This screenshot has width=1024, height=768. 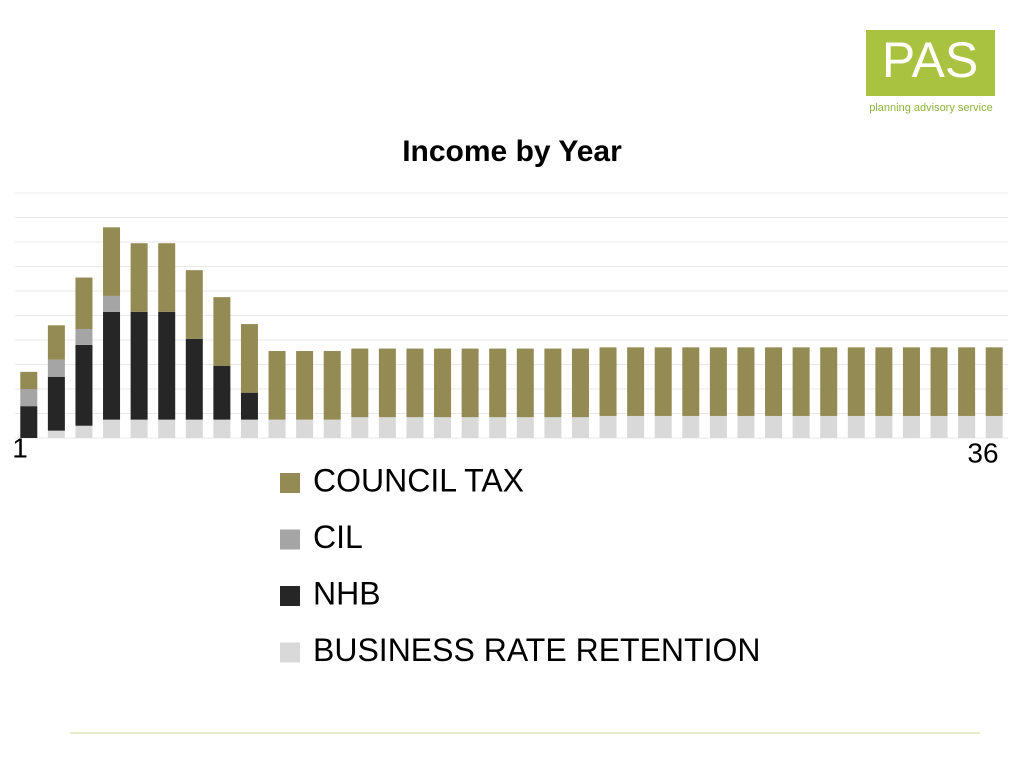 I want to click on legend-label: COUNCIL TAX, so click(x=418, y=480).